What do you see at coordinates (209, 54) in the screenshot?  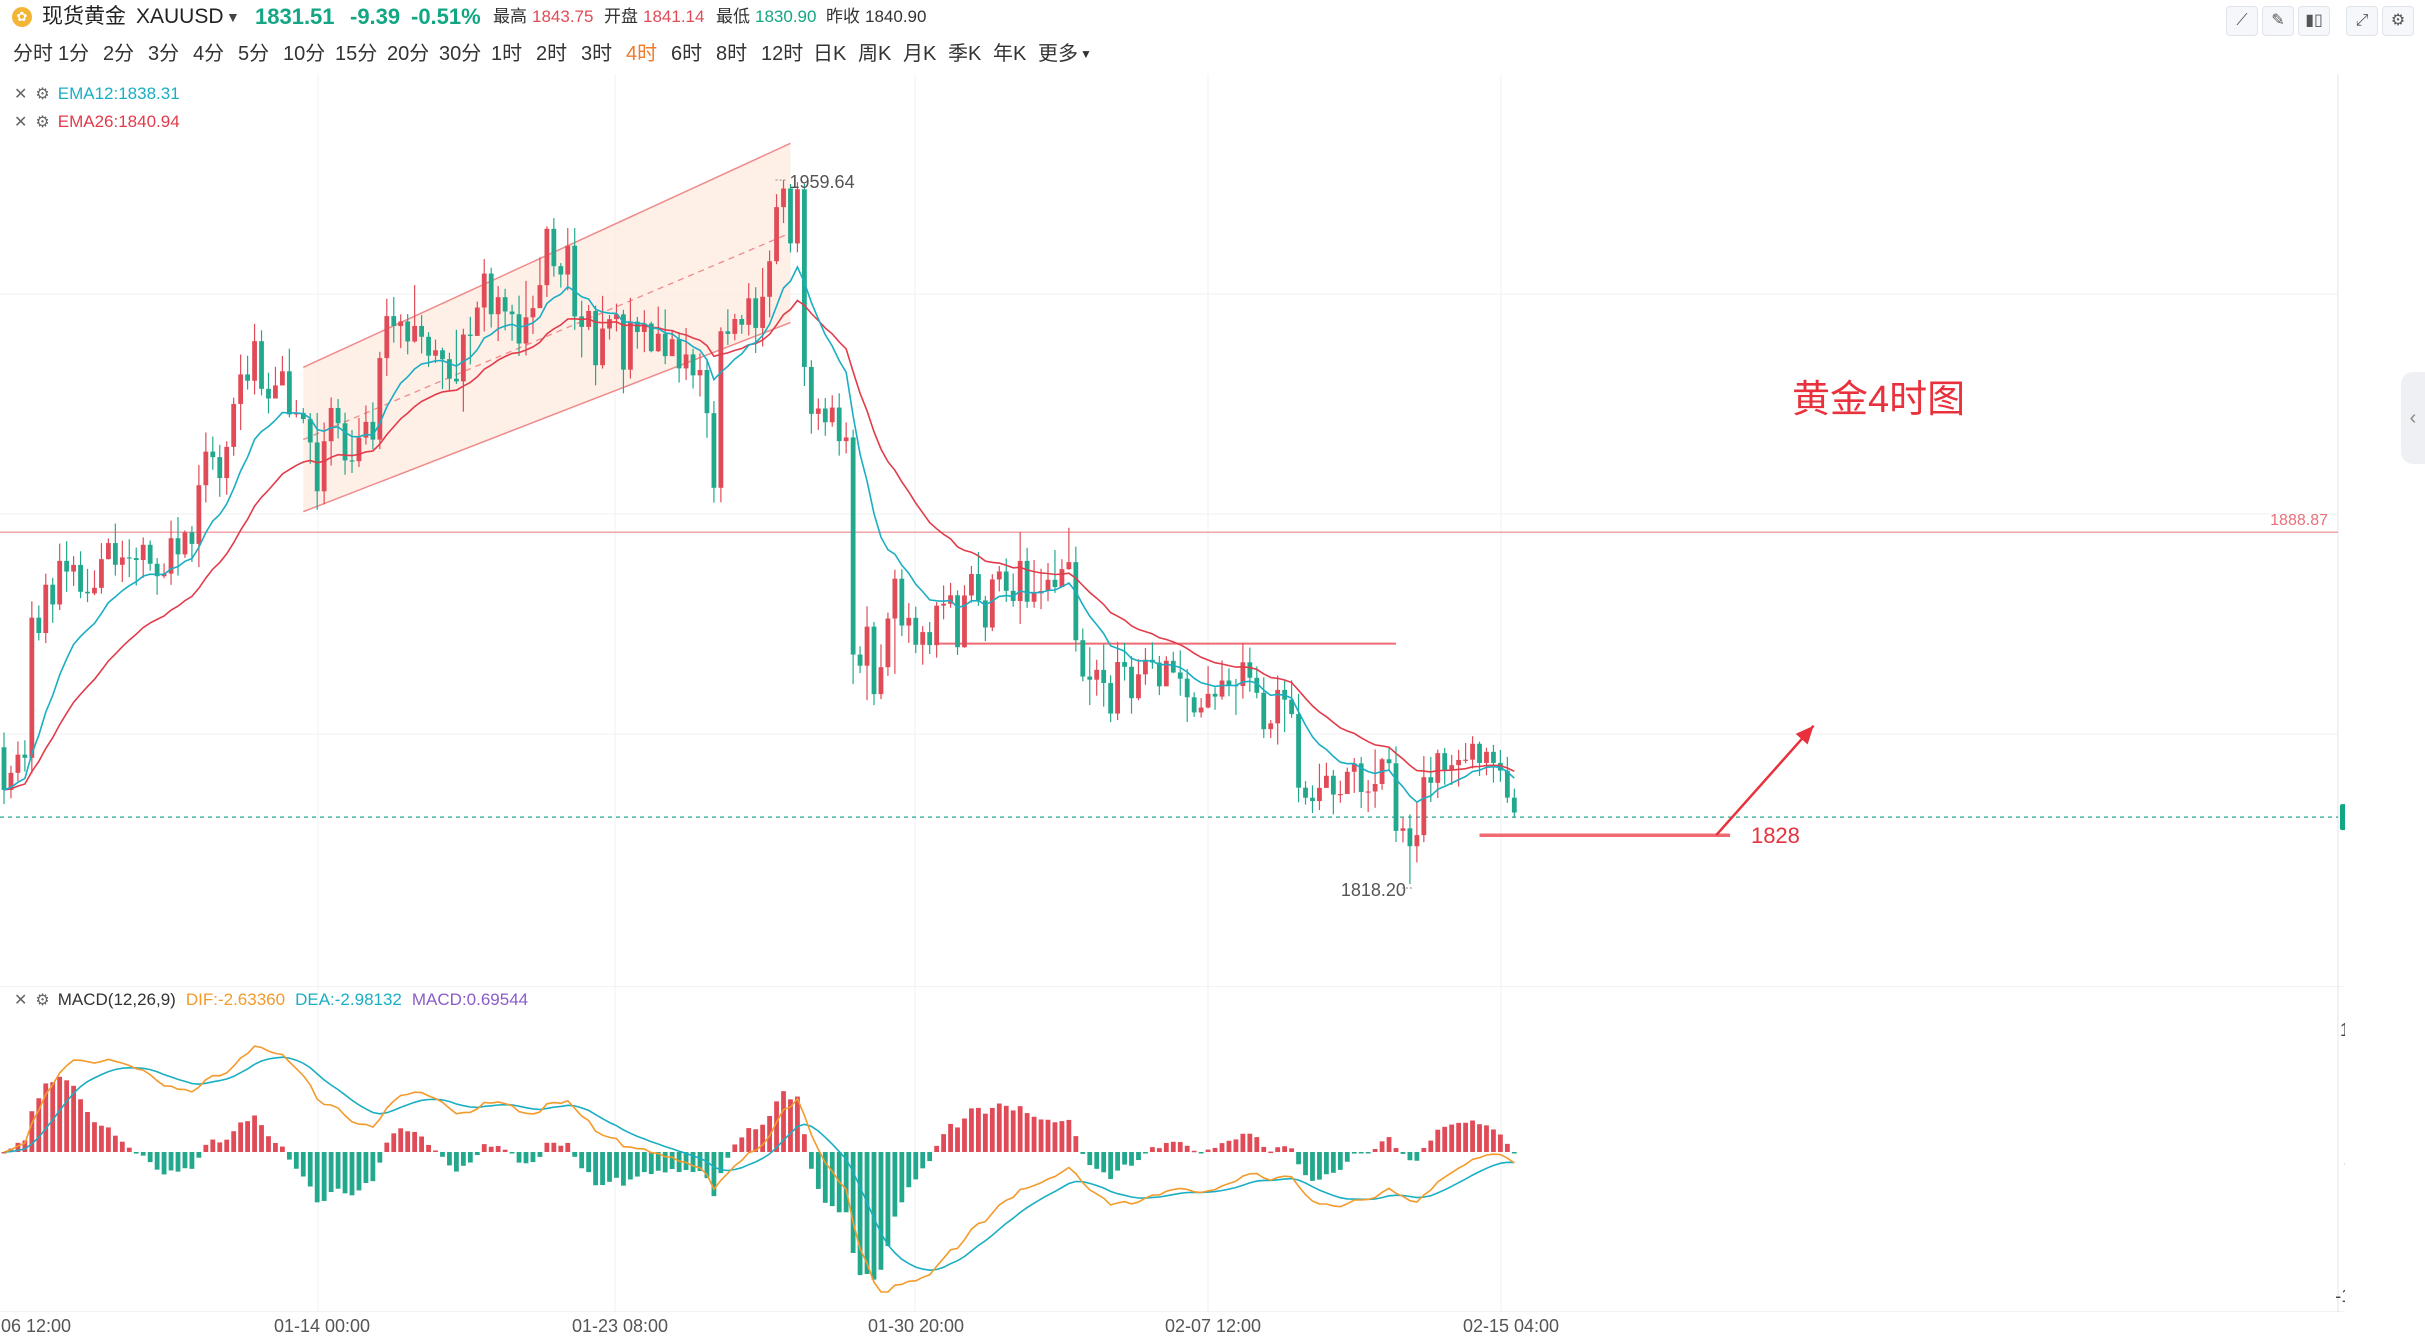 I see `period-4: 4分` at bounding box center [209, 54].